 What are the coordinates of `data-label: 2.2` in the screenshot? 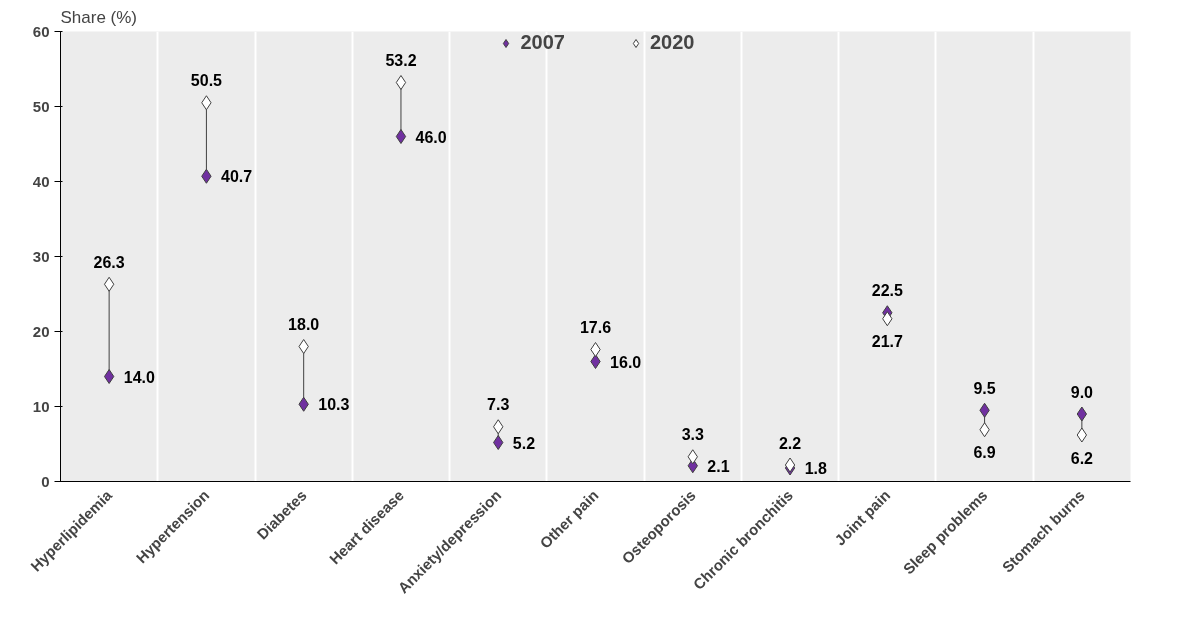 It's located at (790, 443).